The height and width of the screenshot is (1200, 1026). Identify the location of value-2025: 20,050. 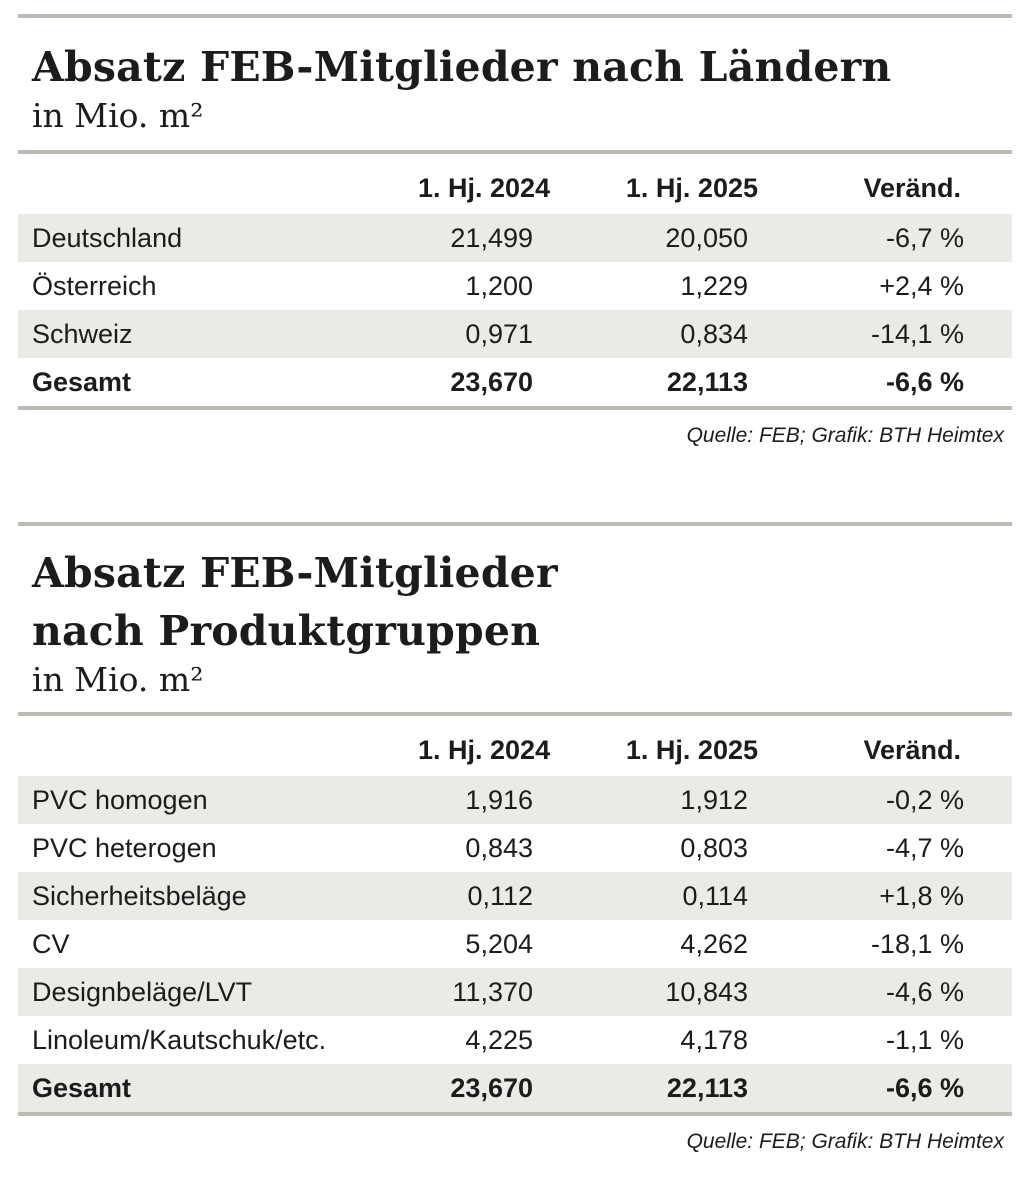
(706, 237).